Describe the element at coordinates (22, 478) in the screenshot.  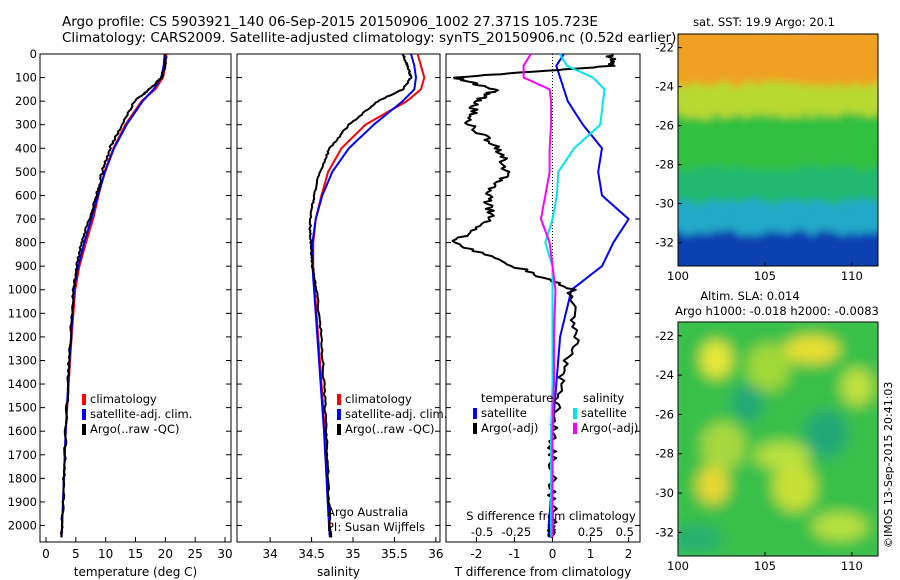
I see `depth-tick-label: 1800` at that location.